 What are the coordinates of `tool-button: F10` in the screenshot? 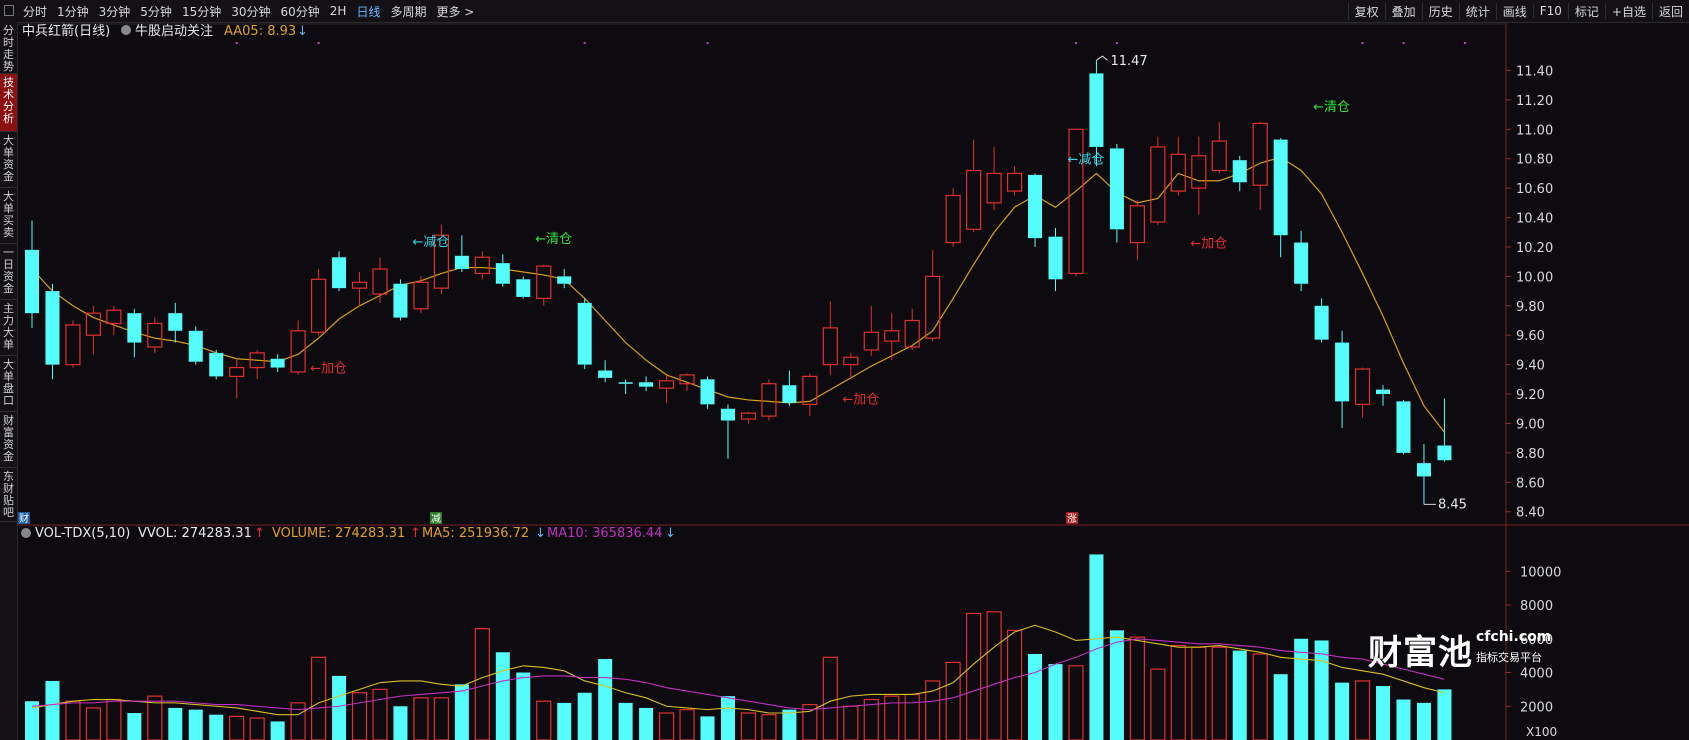 It's located at (1550, 11).